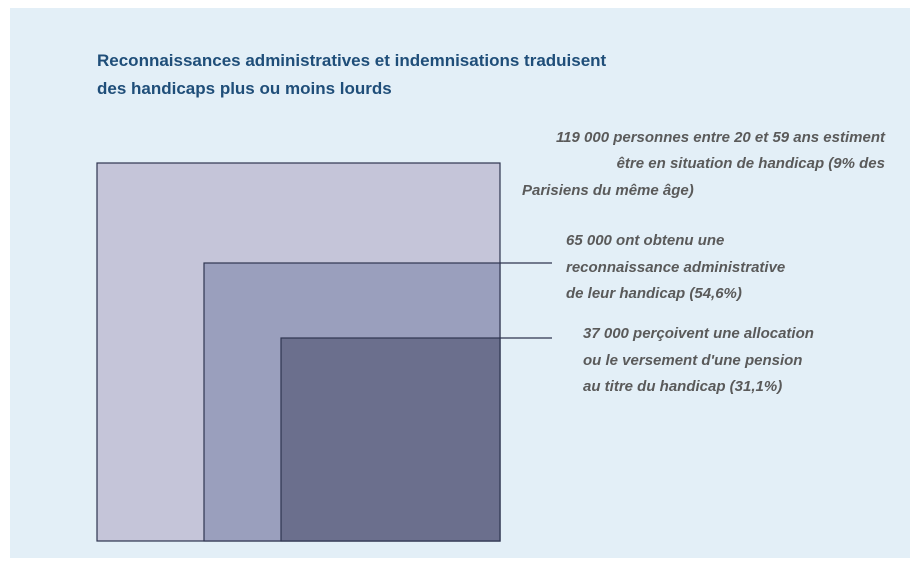 Image resolution: width=920 pixels, height=566 pixels. What do you see at coordinates (390, 439) in the screenshot?
I see `inner-square` at bounding box center [390, 439].